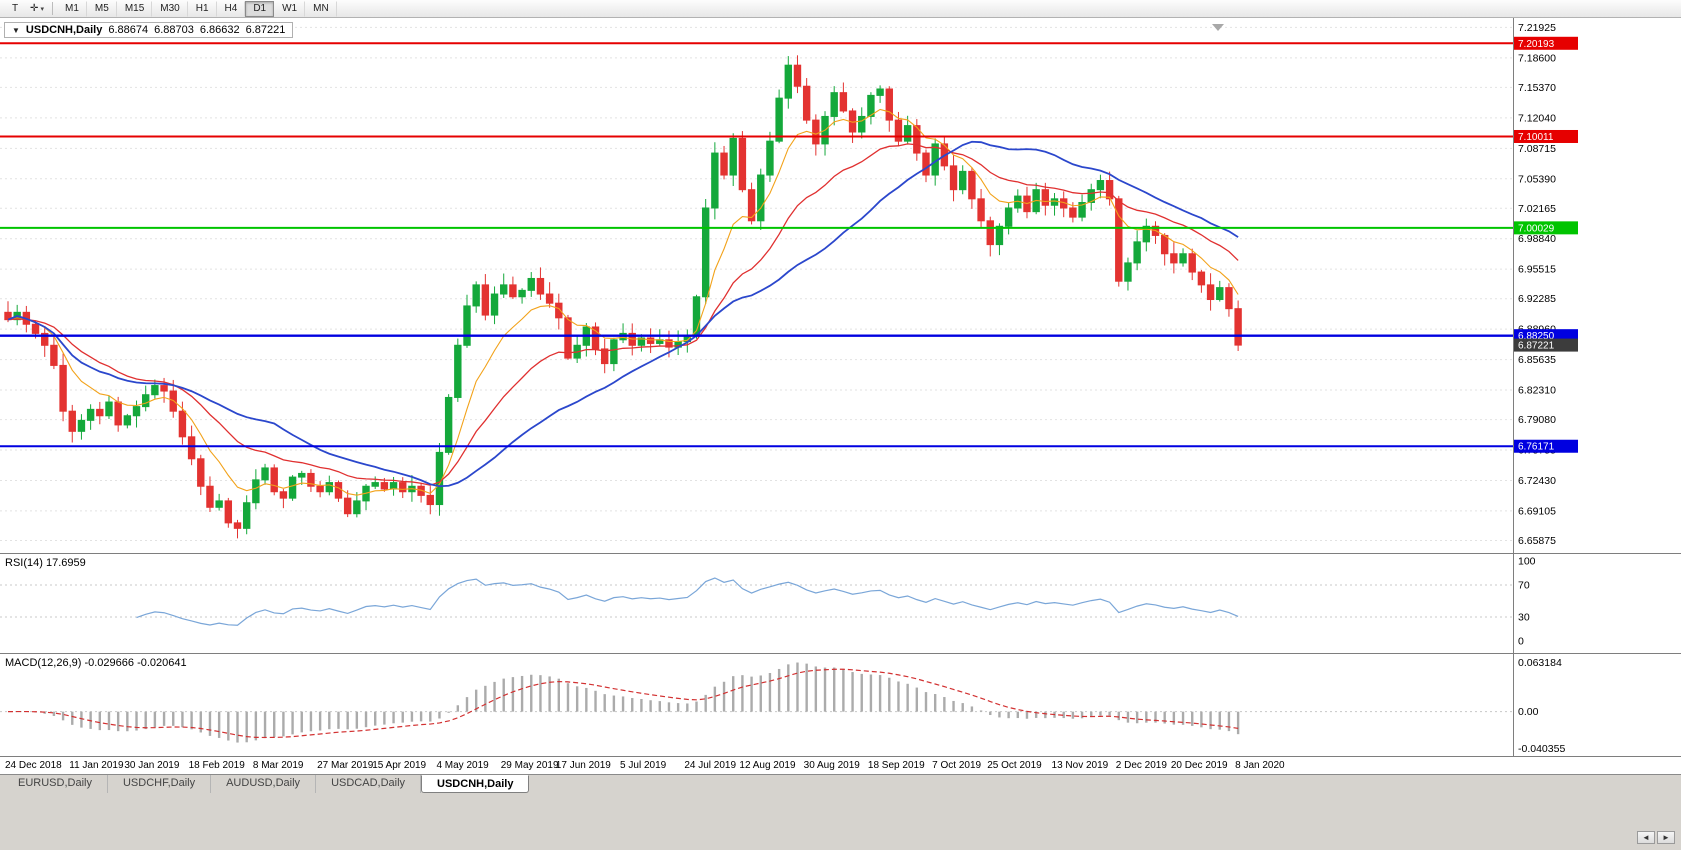  I want to click on x-axis-label: 7 Oct 2019, so click(957, 765).